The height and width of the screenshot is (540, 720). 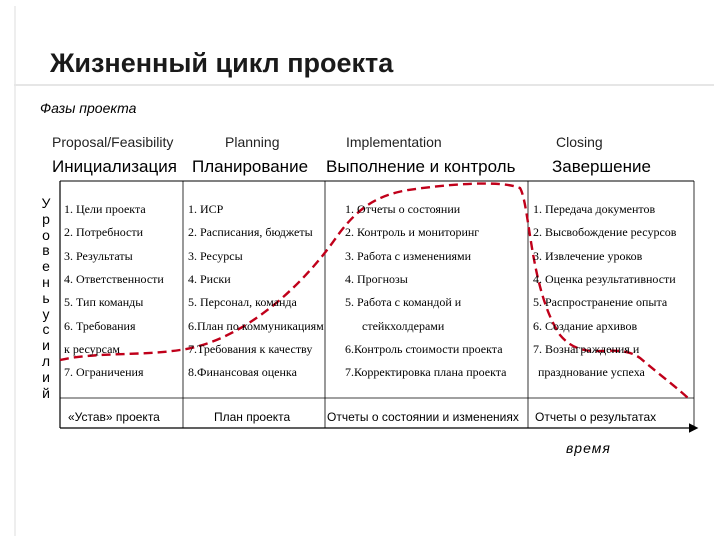 I want to click on y-axis-label-char: у, so click(x=46, y=313).